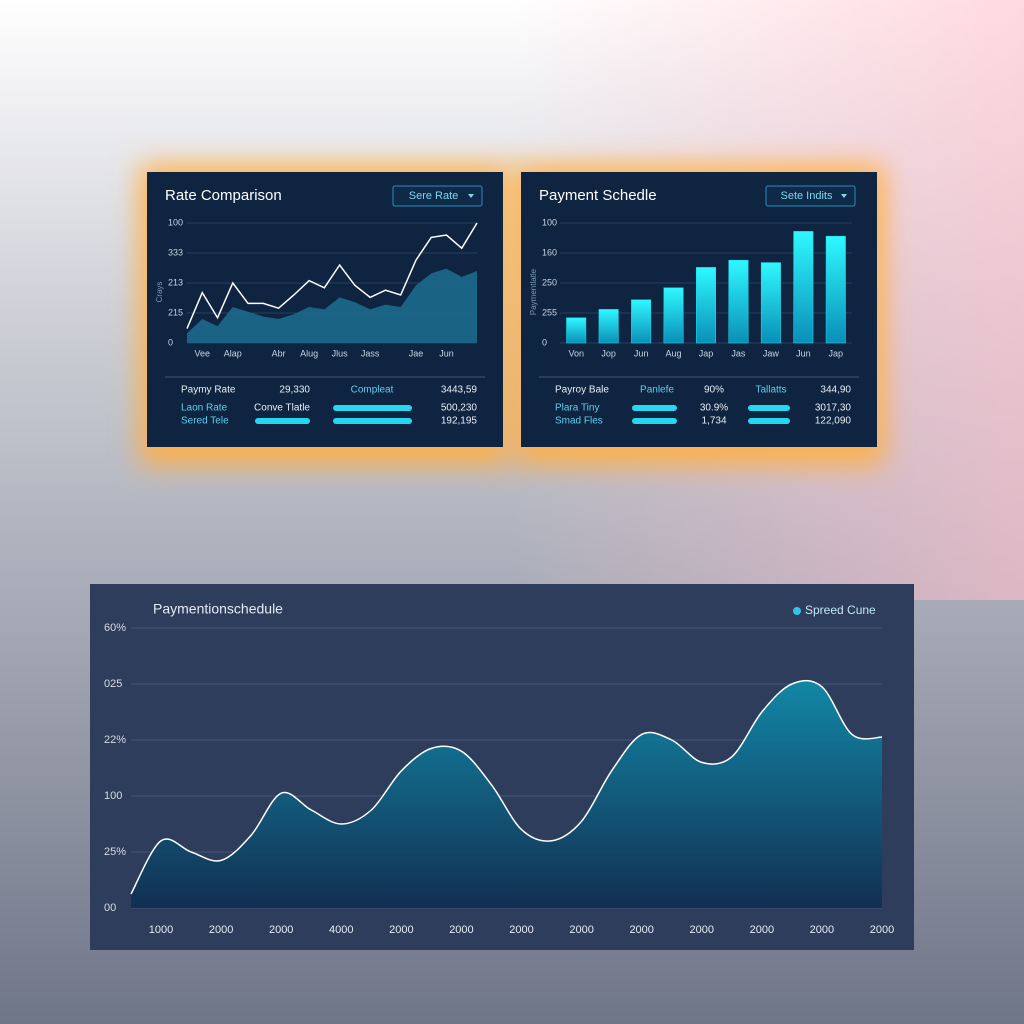 This screenshot has width=1024, height=1024. I want to click on table-cell: Compleat, so click(372, 390).